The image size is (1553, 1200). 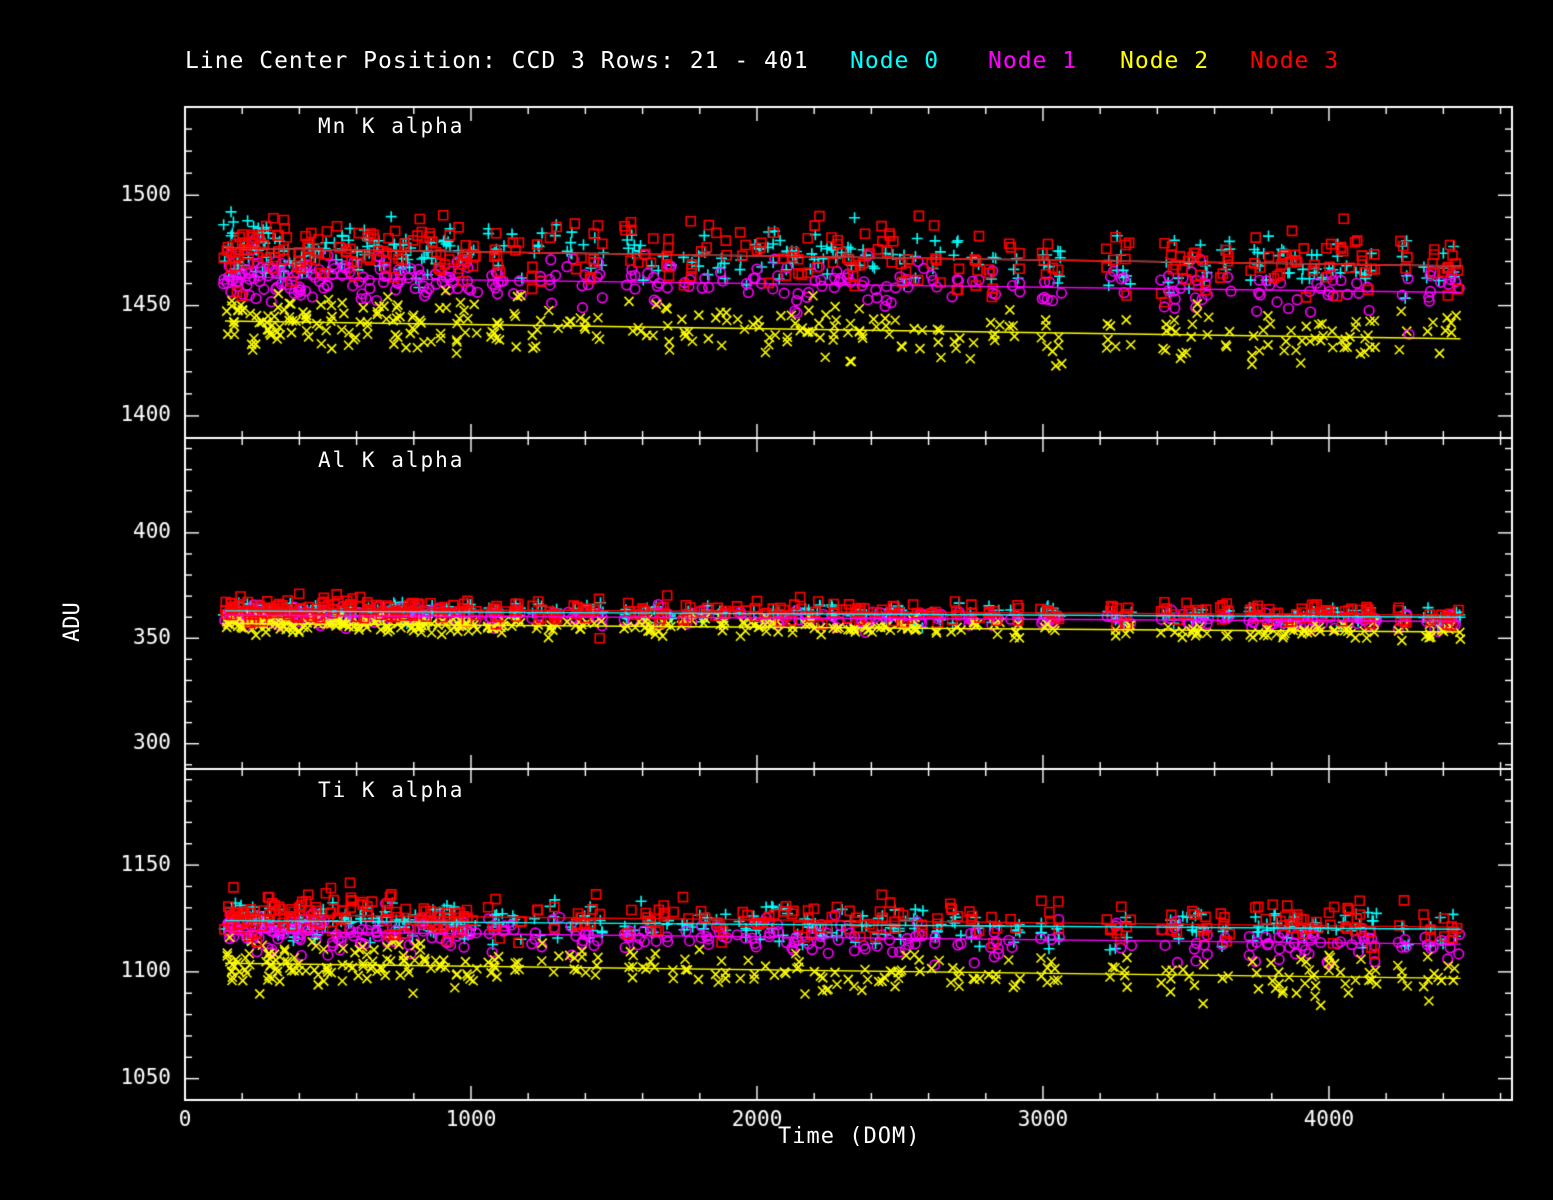 What do you see at coordinates (72, 622) in the screenshot?
I see `y-axis-label: ADU` at bounding box center [72, 622].